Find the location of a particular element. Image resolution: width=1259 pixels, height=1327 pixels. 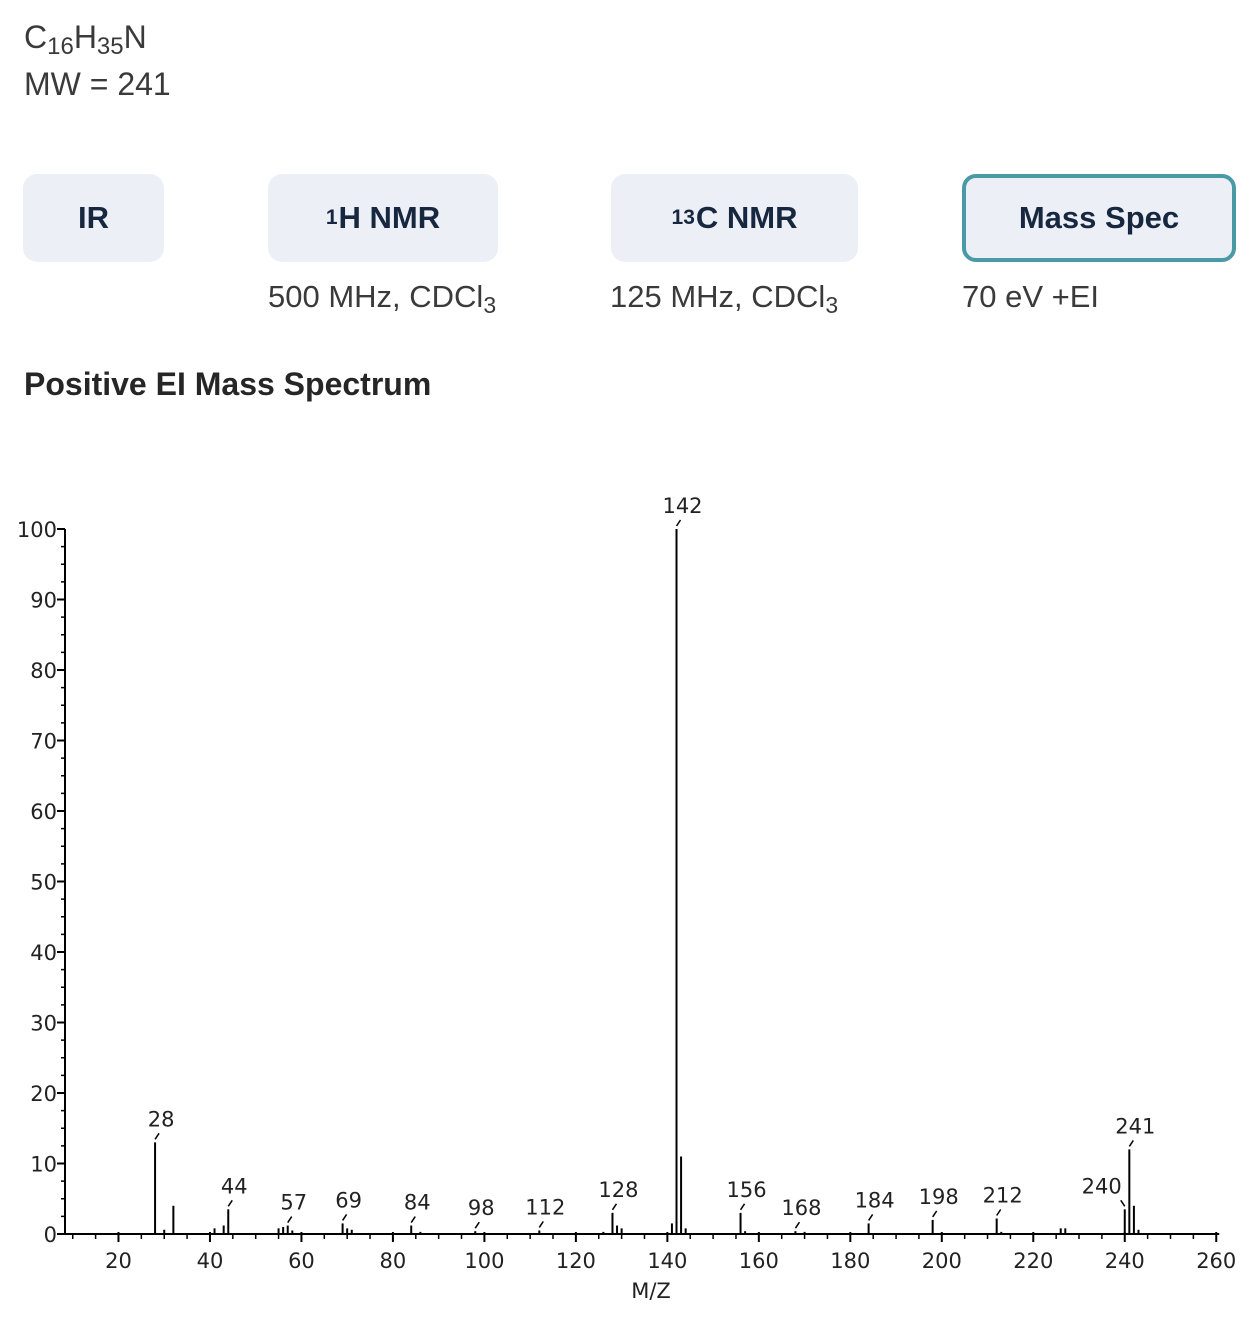

peak-label: 198 is located at coordinates (939, 1197).